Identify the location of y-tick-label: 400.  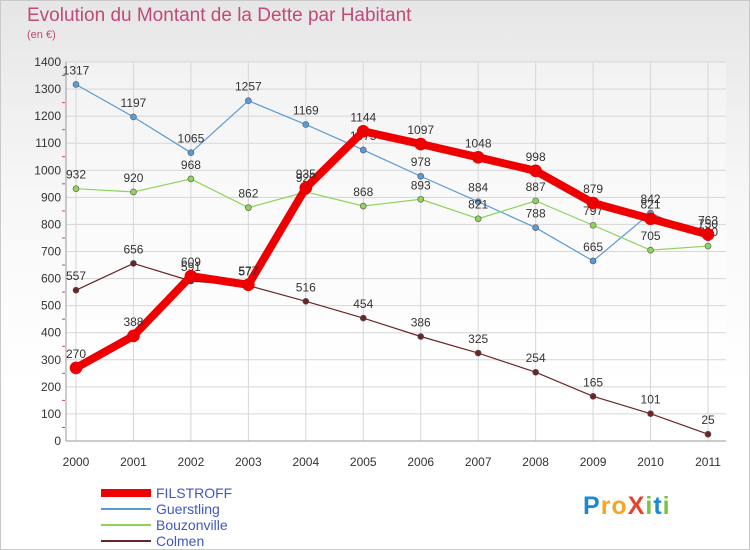
(51, 333).